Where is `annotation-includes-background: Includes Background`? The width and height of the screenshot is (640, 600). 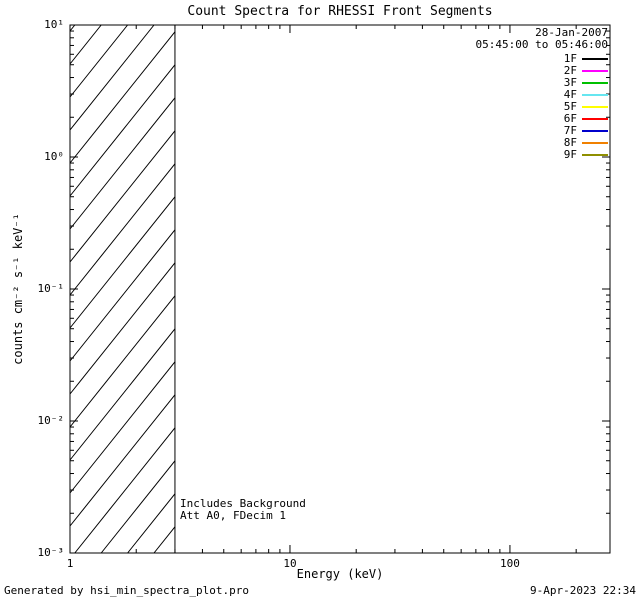 annotation-includes-background: Includes Background is located at coordinates (243, 503).